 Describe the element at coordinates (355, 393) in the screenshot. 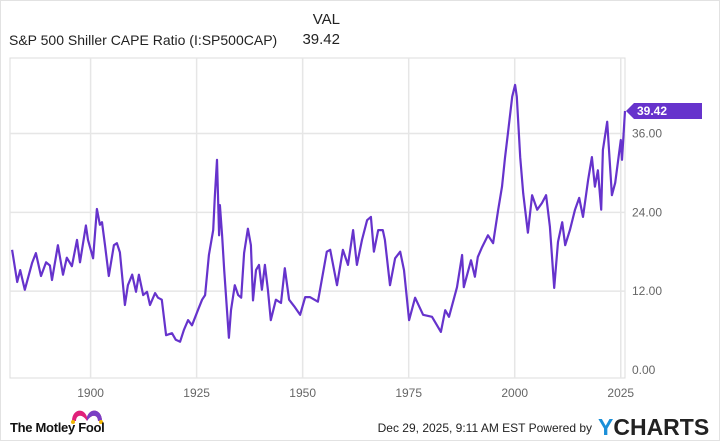

I see `x-axis: 1900 1925 1950 1975 2000 2025` at that location.